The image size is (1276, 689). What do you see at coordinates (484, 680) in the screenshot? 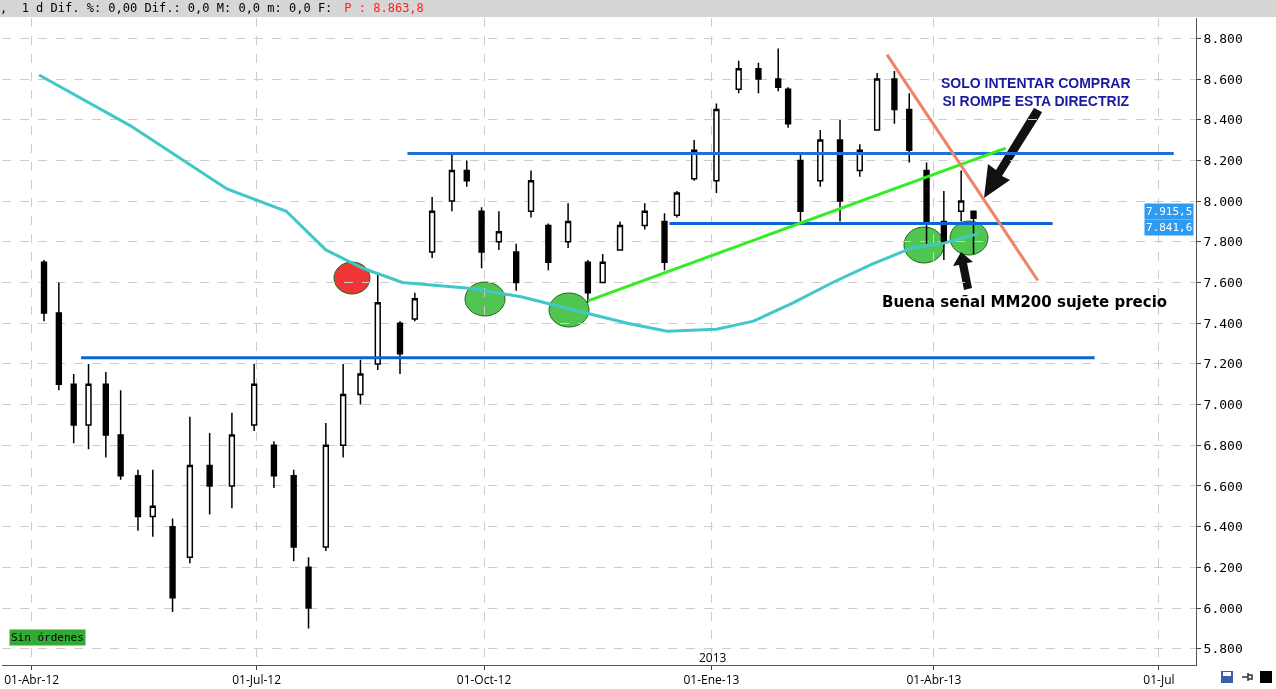
I see `x-tick-label: 01-Oct-12` at bounding box center [484, 680].